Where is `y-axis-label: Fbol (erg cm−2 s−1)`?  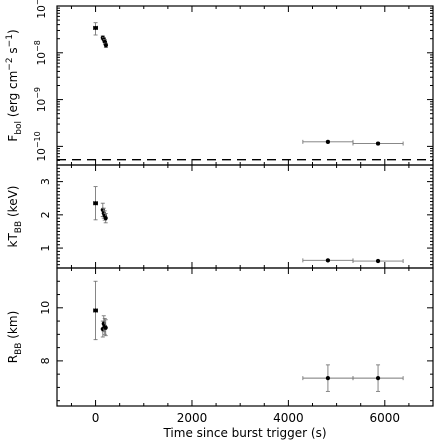 y-axis-label: Fbol (erg cm−2 s−1) is located at coordinates (14, 85).